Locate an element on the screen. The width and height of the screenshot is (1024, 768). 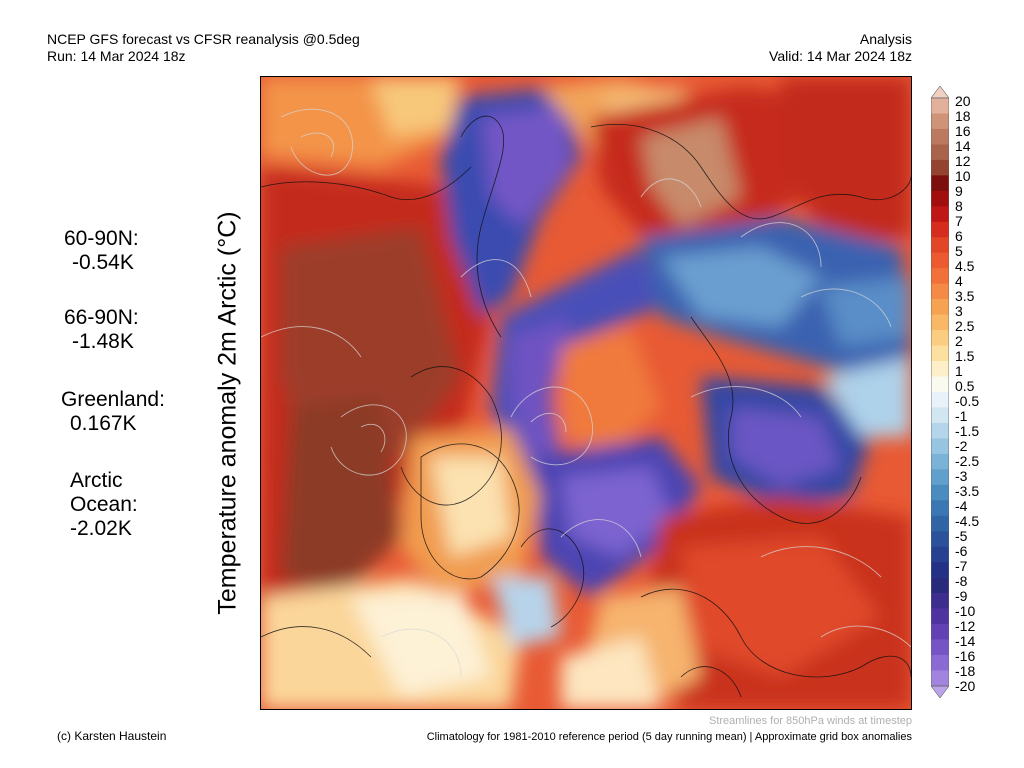
colorbar-tick-label: 14 is located at coordinates (963, 146).